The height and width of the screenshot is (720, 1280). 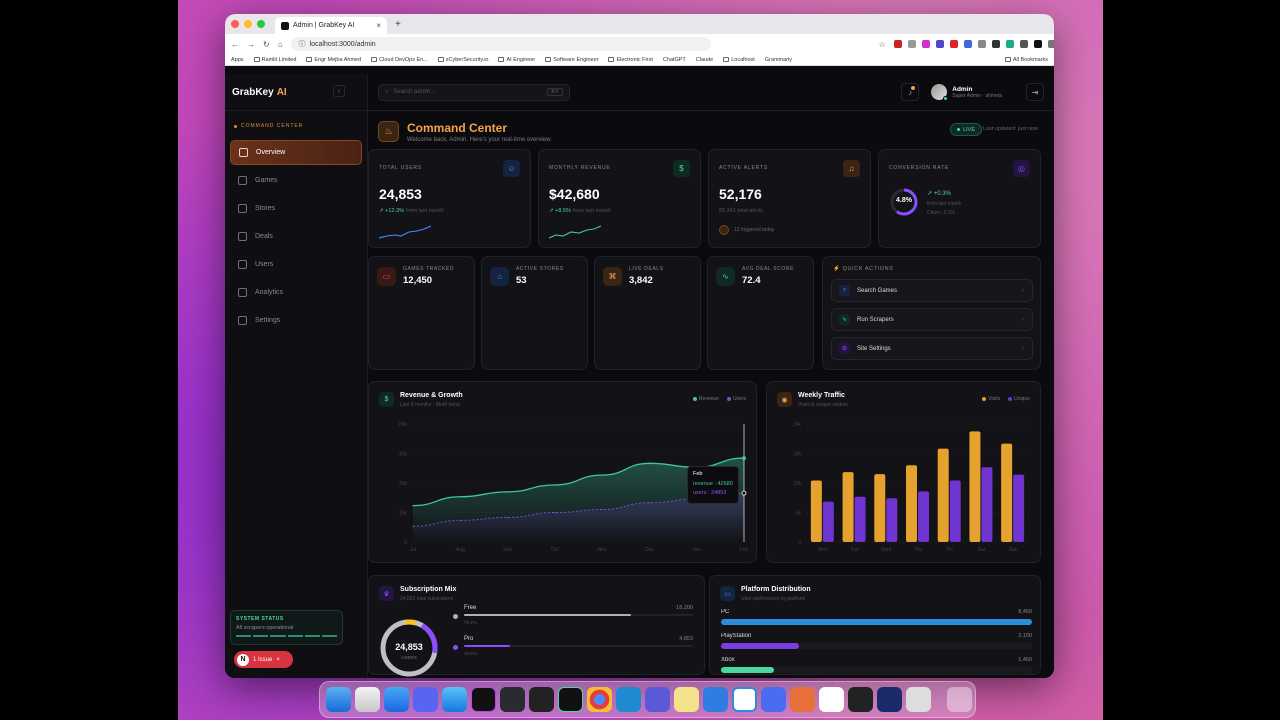 What do you see at coordinates (773, 699) in the screenshot?
I see `messenger-icon` at bounding box center [773, 699].